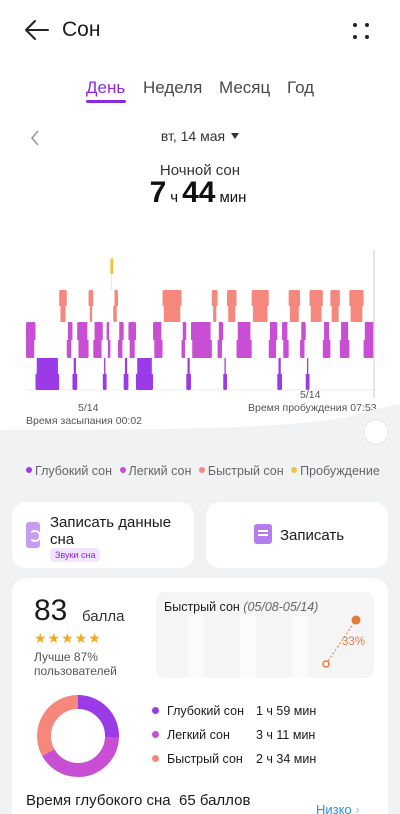 The width and height of the screenshot is (400, 814). What do you see at coordinates (106, 87) in the screenshot?
I see `tab-day: День` at bounding box center [106, 87].